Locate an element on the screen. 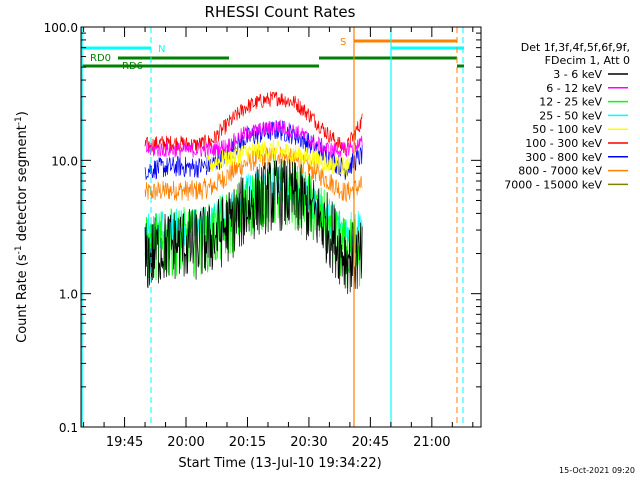 The image size is (640, 480). x-axis-label: Start Time (13-Jul-10 19:34:22) is located at coordinates (279, 463).